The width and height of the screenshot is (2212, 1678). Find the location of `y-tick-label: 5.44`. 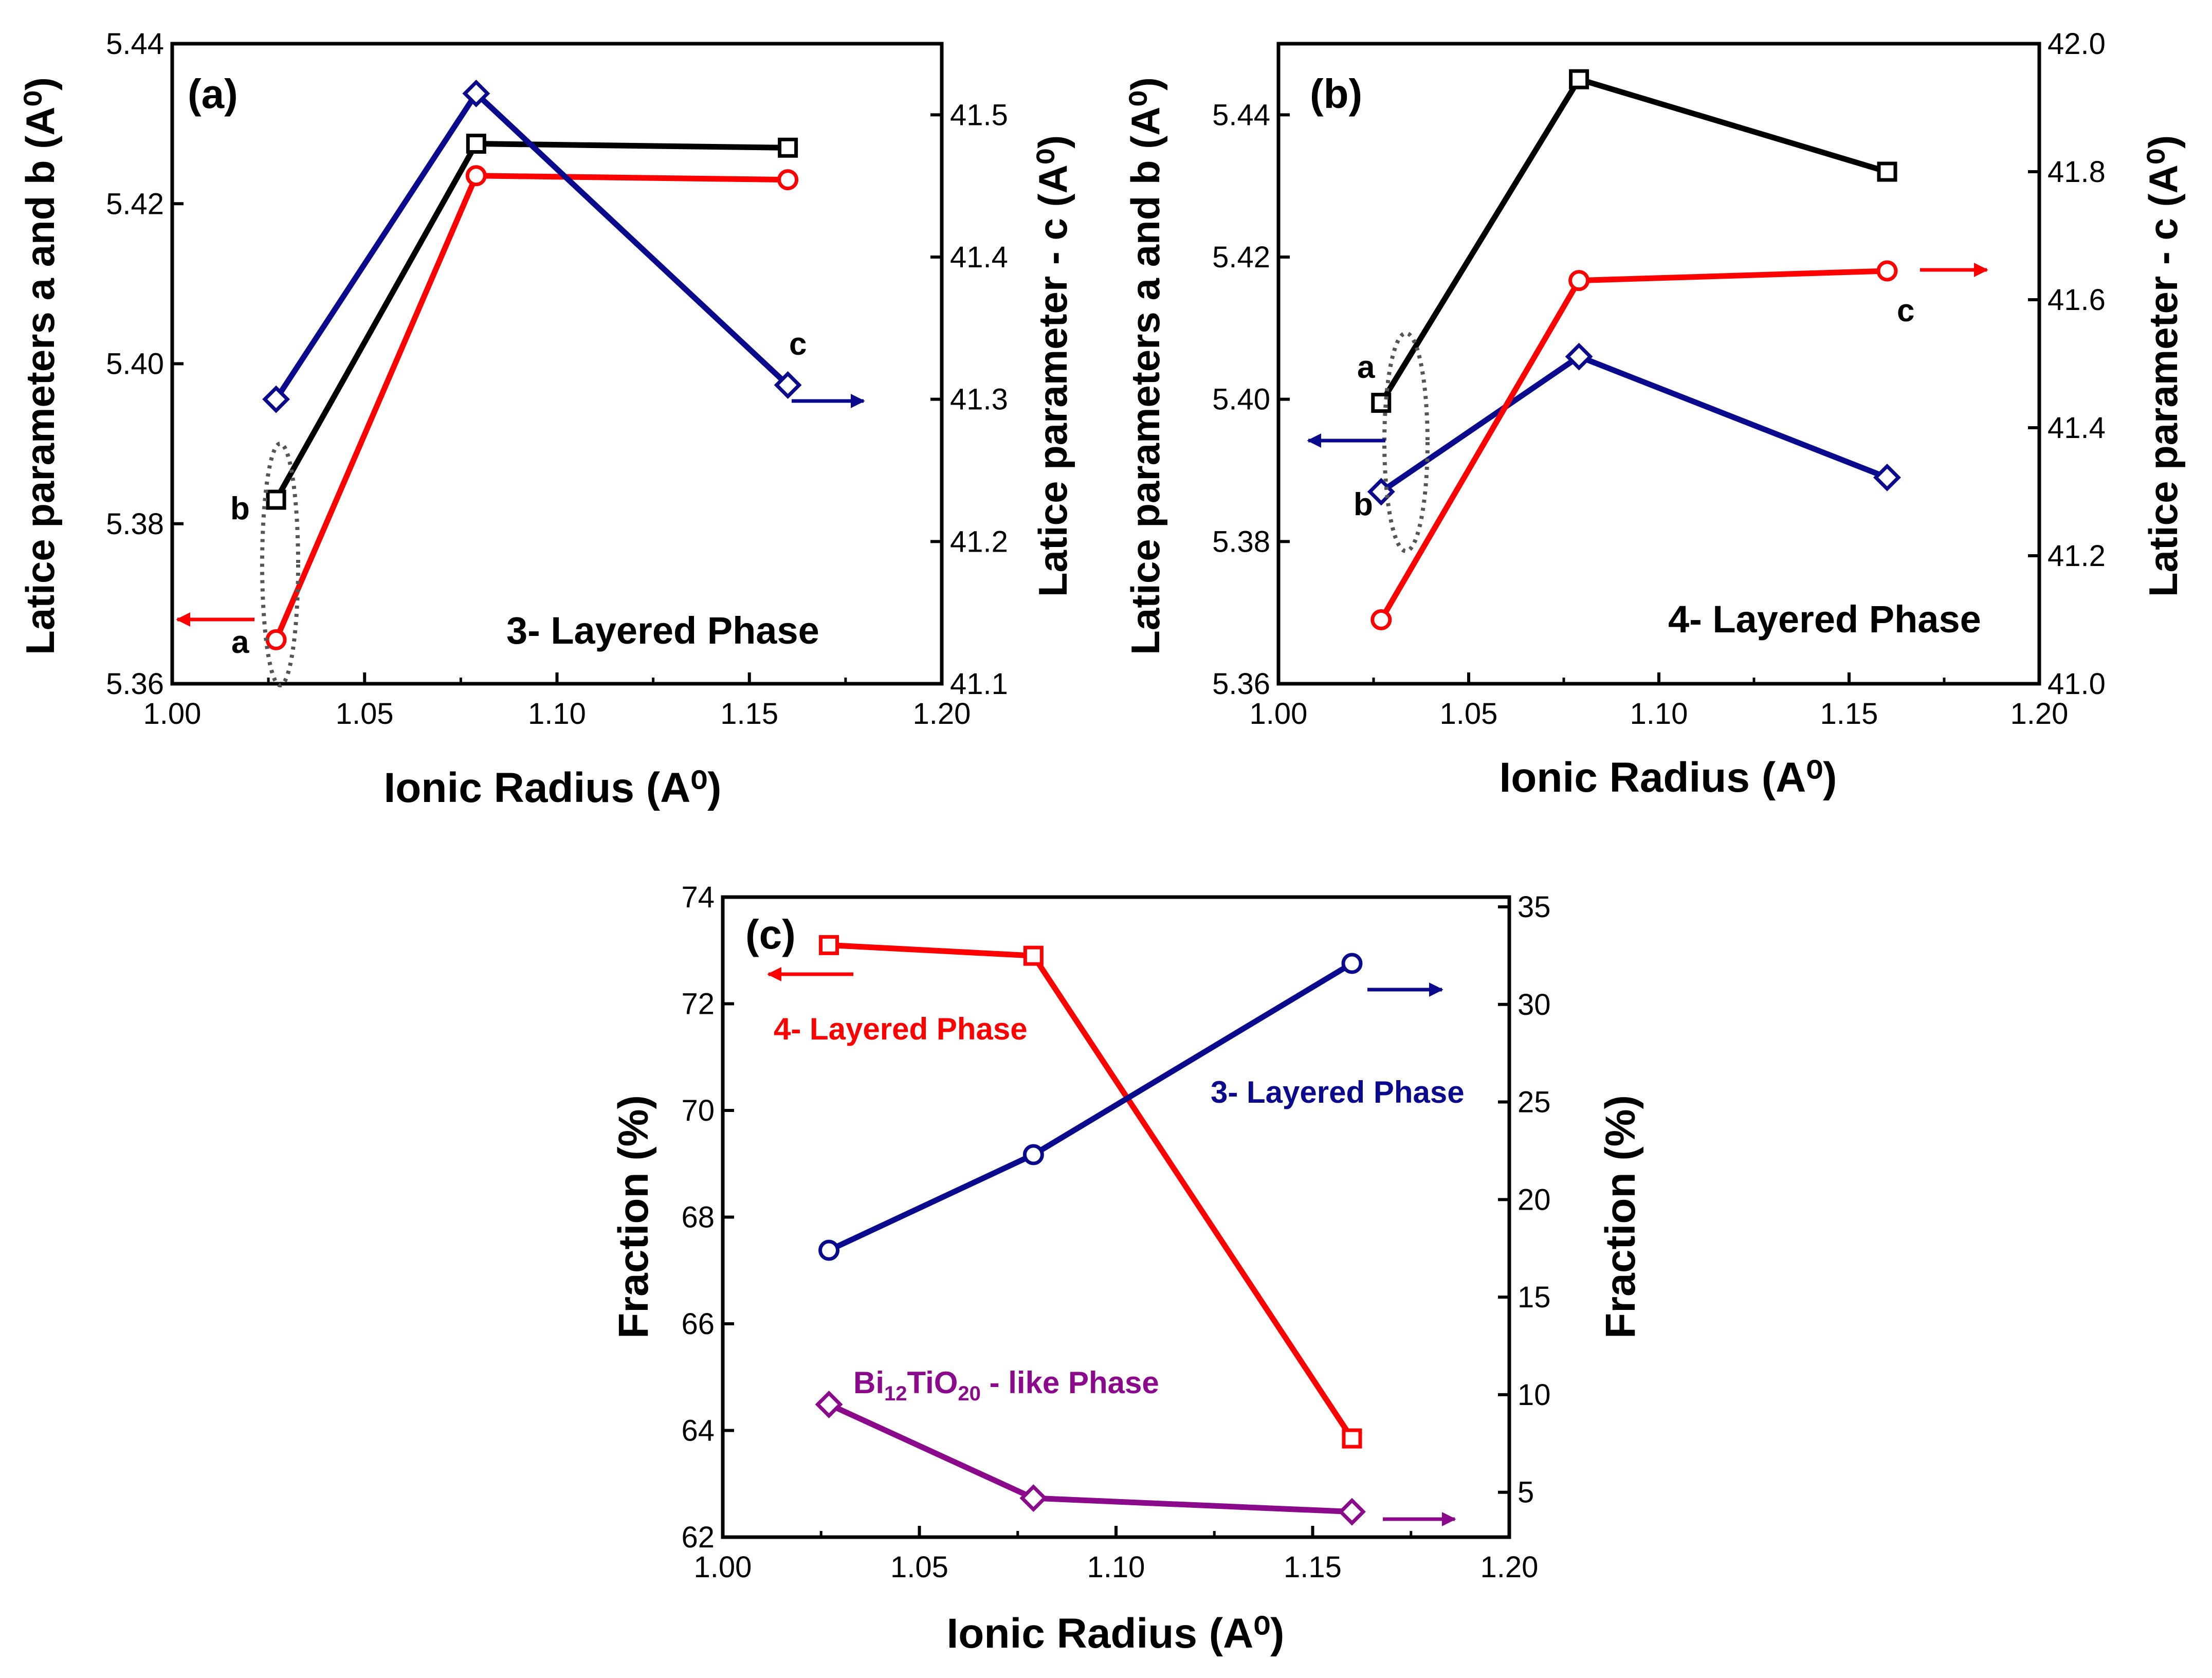

y-tick-label: 5.44 is located at coordinates (1241, 115).